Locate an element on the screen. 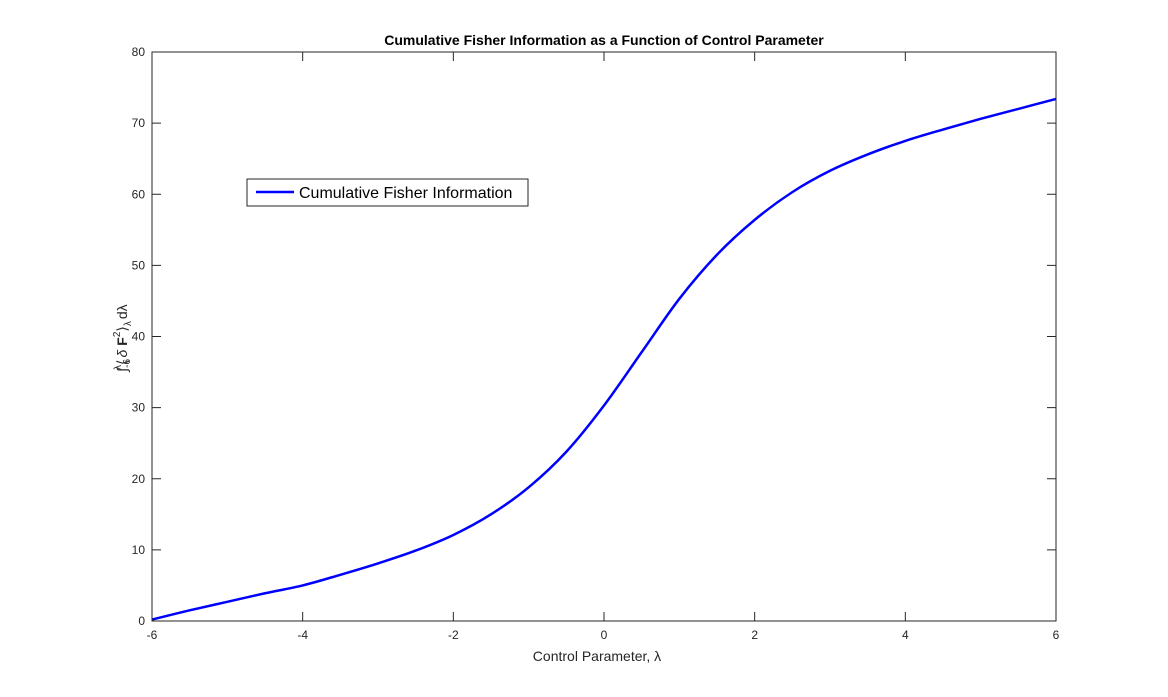  x-tick-label: -4 is located at coordinates (302, 635).